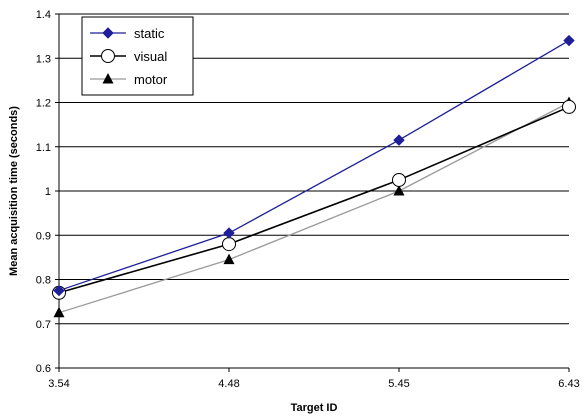  I want to click on y-tick-label: 0.8, so click(43, 281).